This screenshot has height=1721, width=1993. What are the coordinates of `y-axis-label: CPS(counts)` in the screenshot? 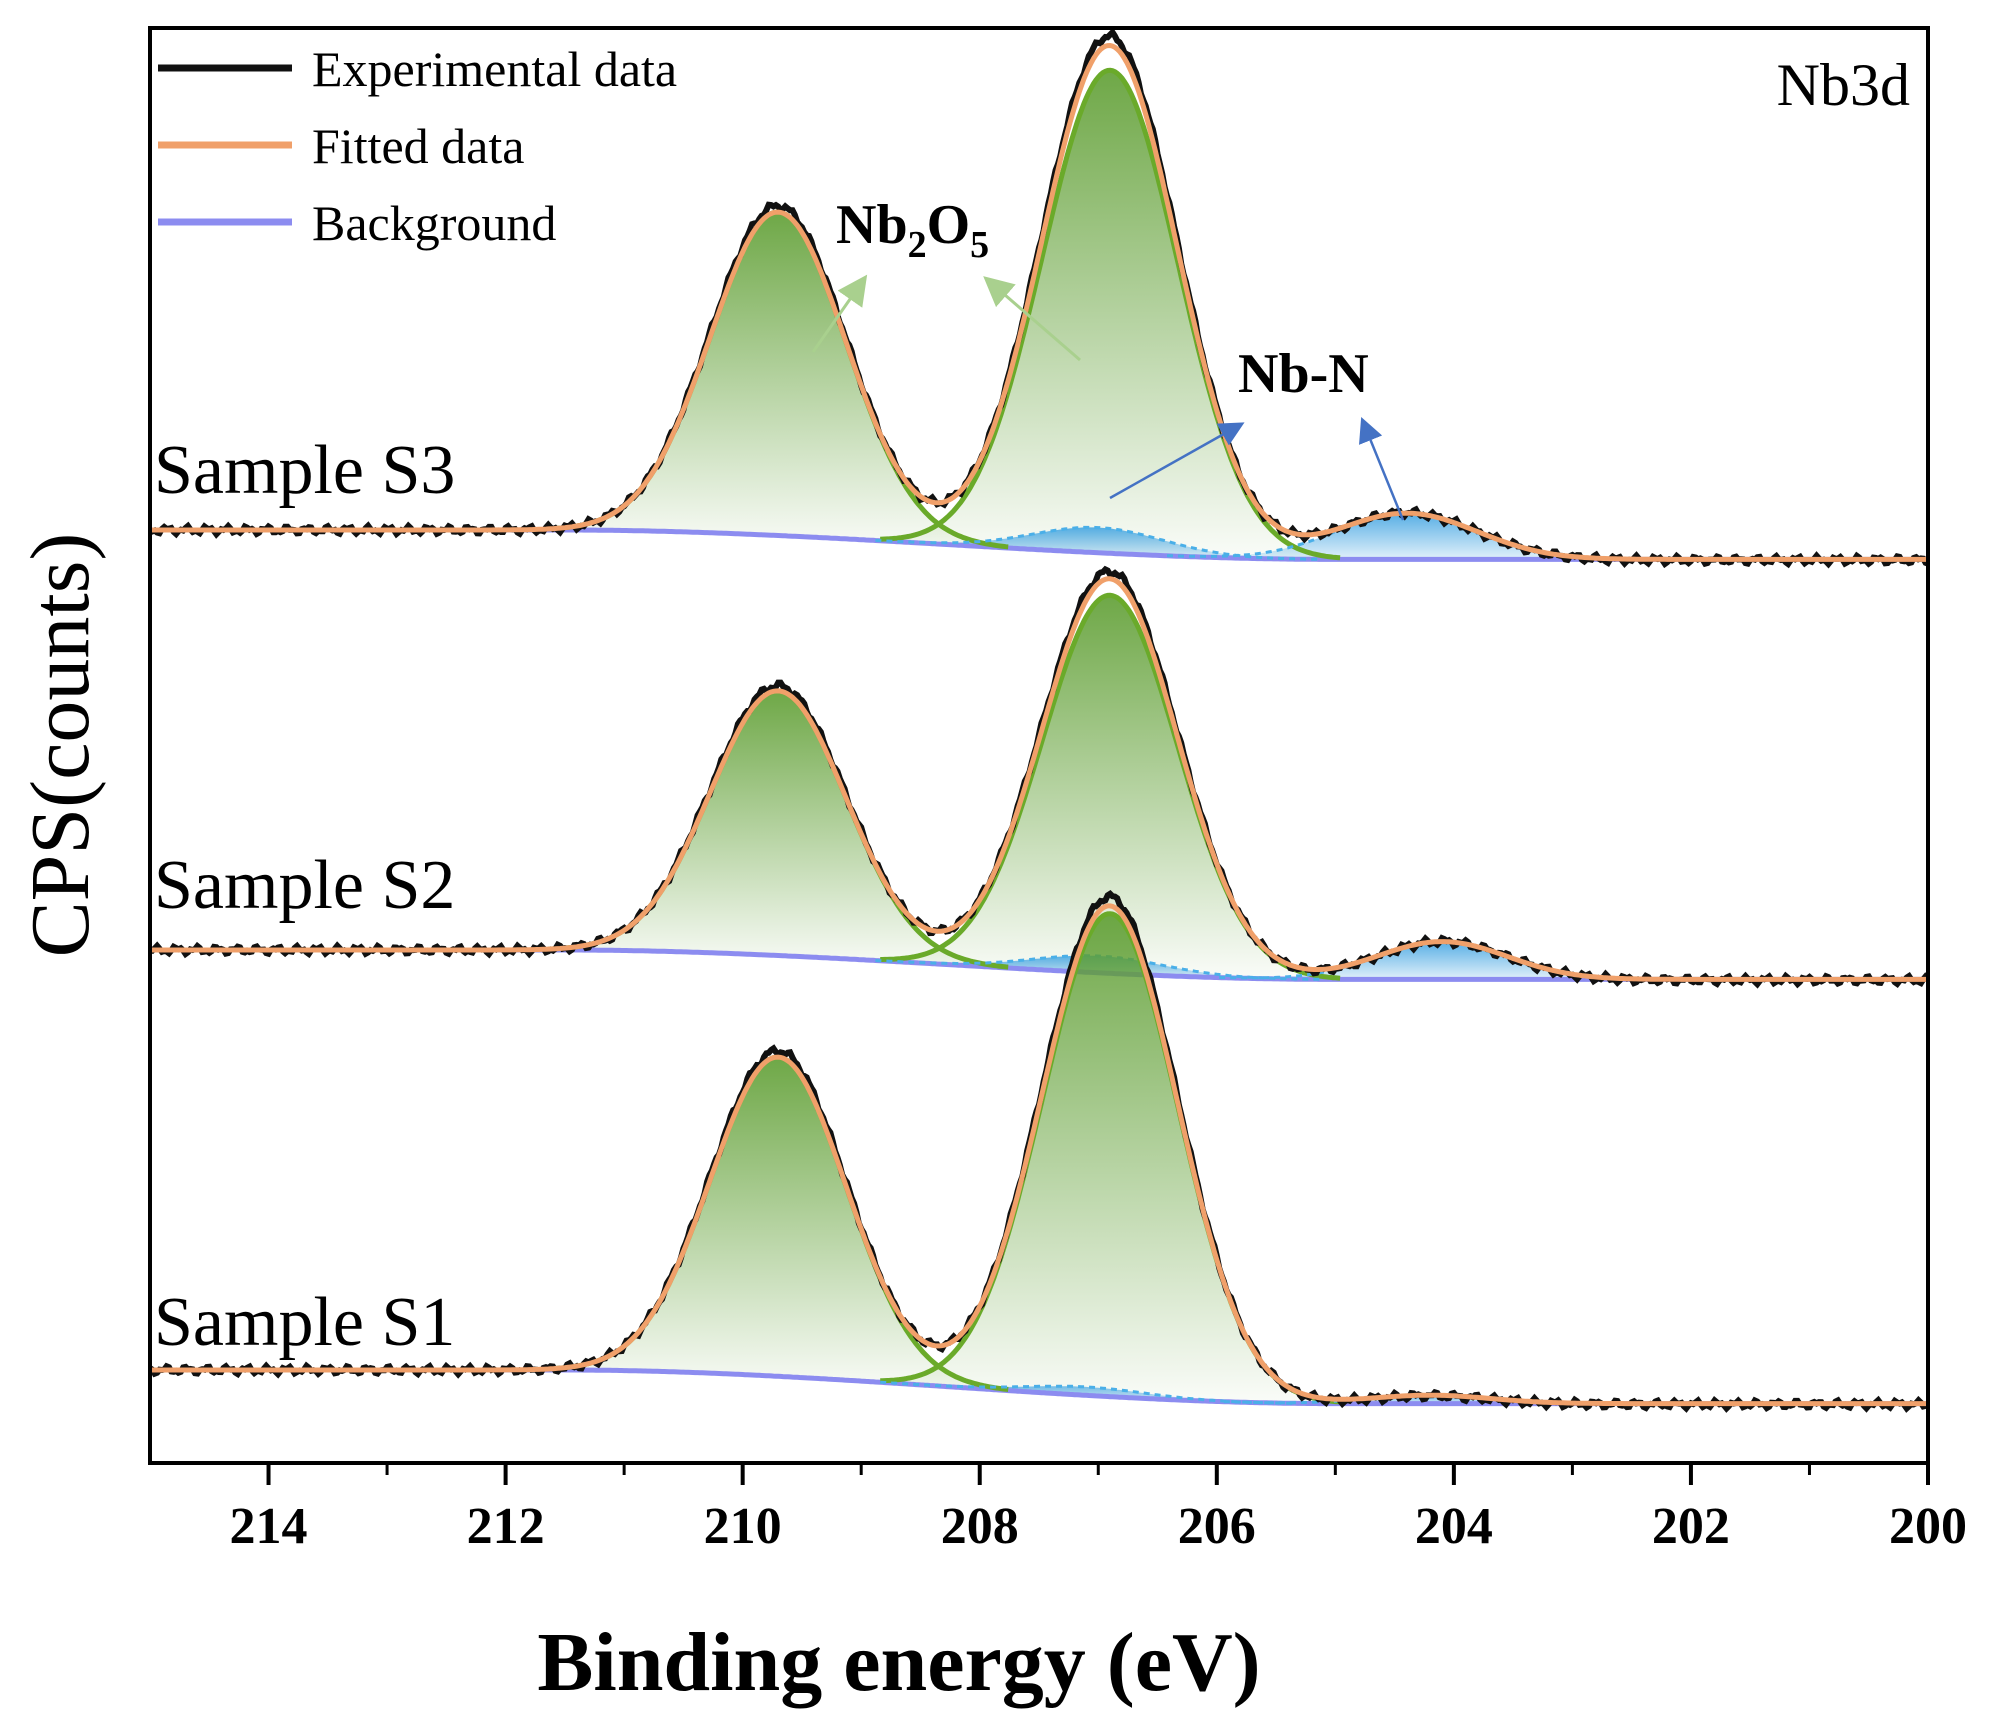 It's located at (60, 745).